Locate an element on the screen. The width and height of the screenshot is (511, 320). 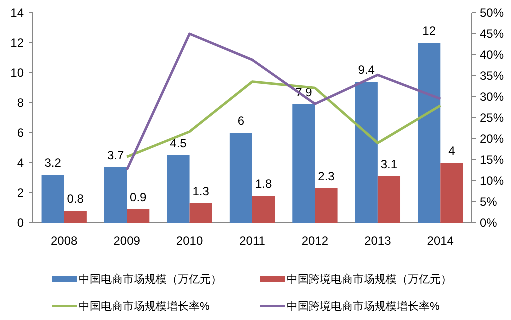
data-label: 1.3 is located at coordinates (201, 191).